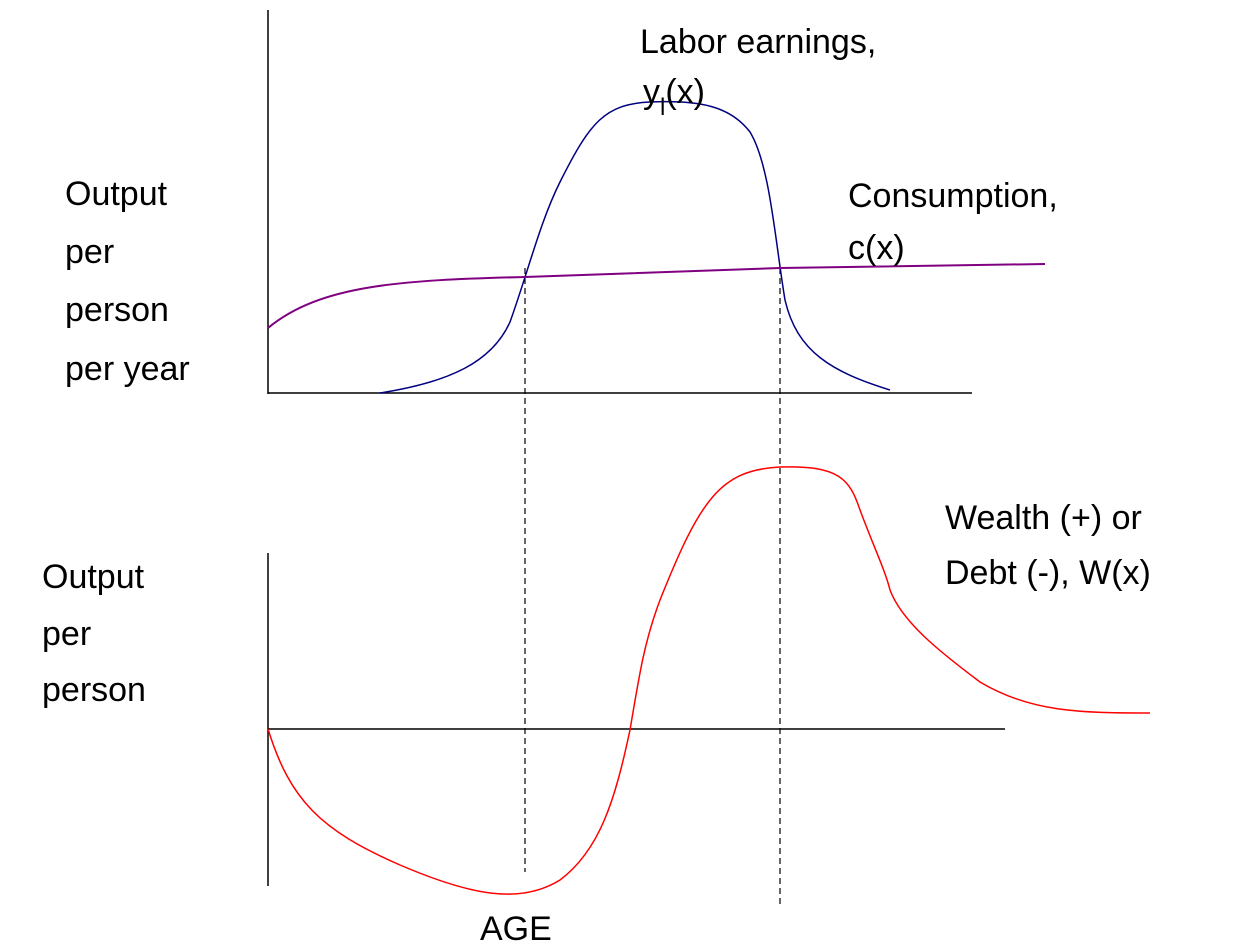 This screenshot has width=1236, height=949. What do you see at coordinates (651, 92) in the screenshot?
I see `symbol: y` at bounding box center [651, 92].